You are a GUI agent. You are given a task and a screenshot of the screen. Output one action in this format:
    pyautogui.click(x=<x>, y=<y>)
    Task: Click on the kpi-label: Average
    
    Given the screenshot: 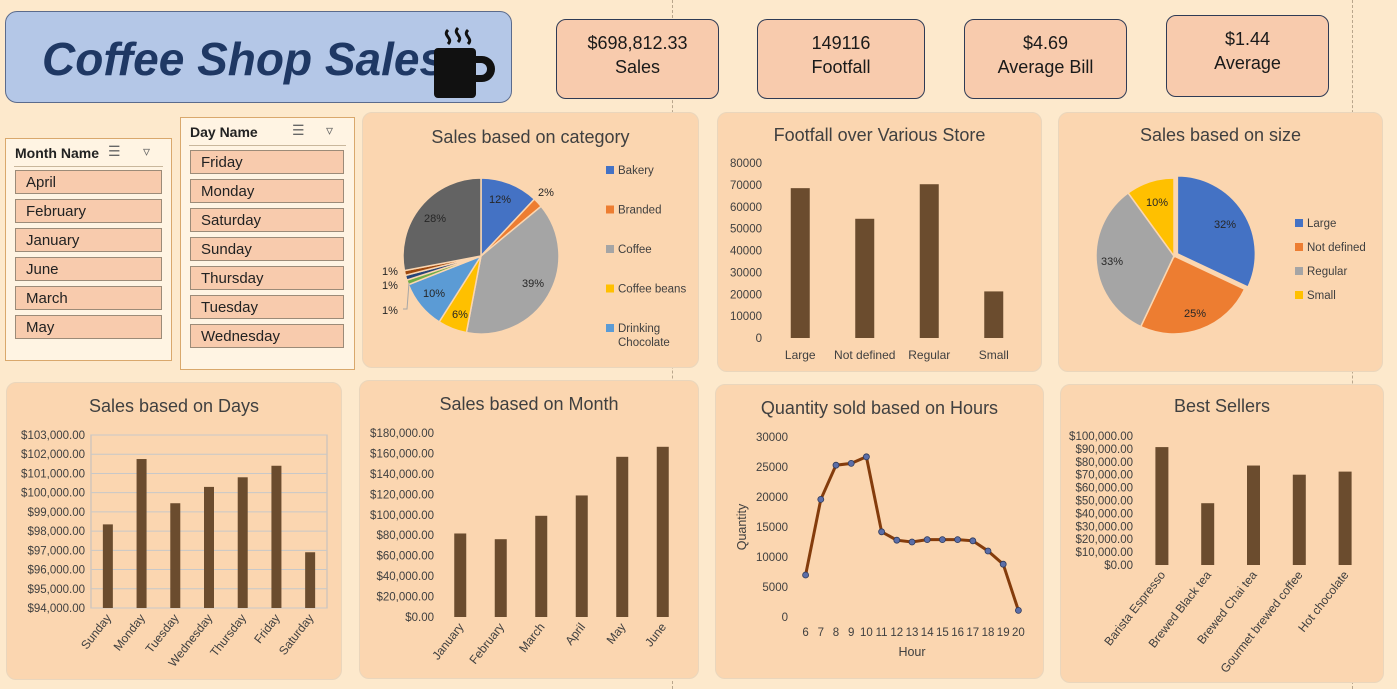 What is the action you would take?
    pyautogui.click(x=1247, y=63)
    